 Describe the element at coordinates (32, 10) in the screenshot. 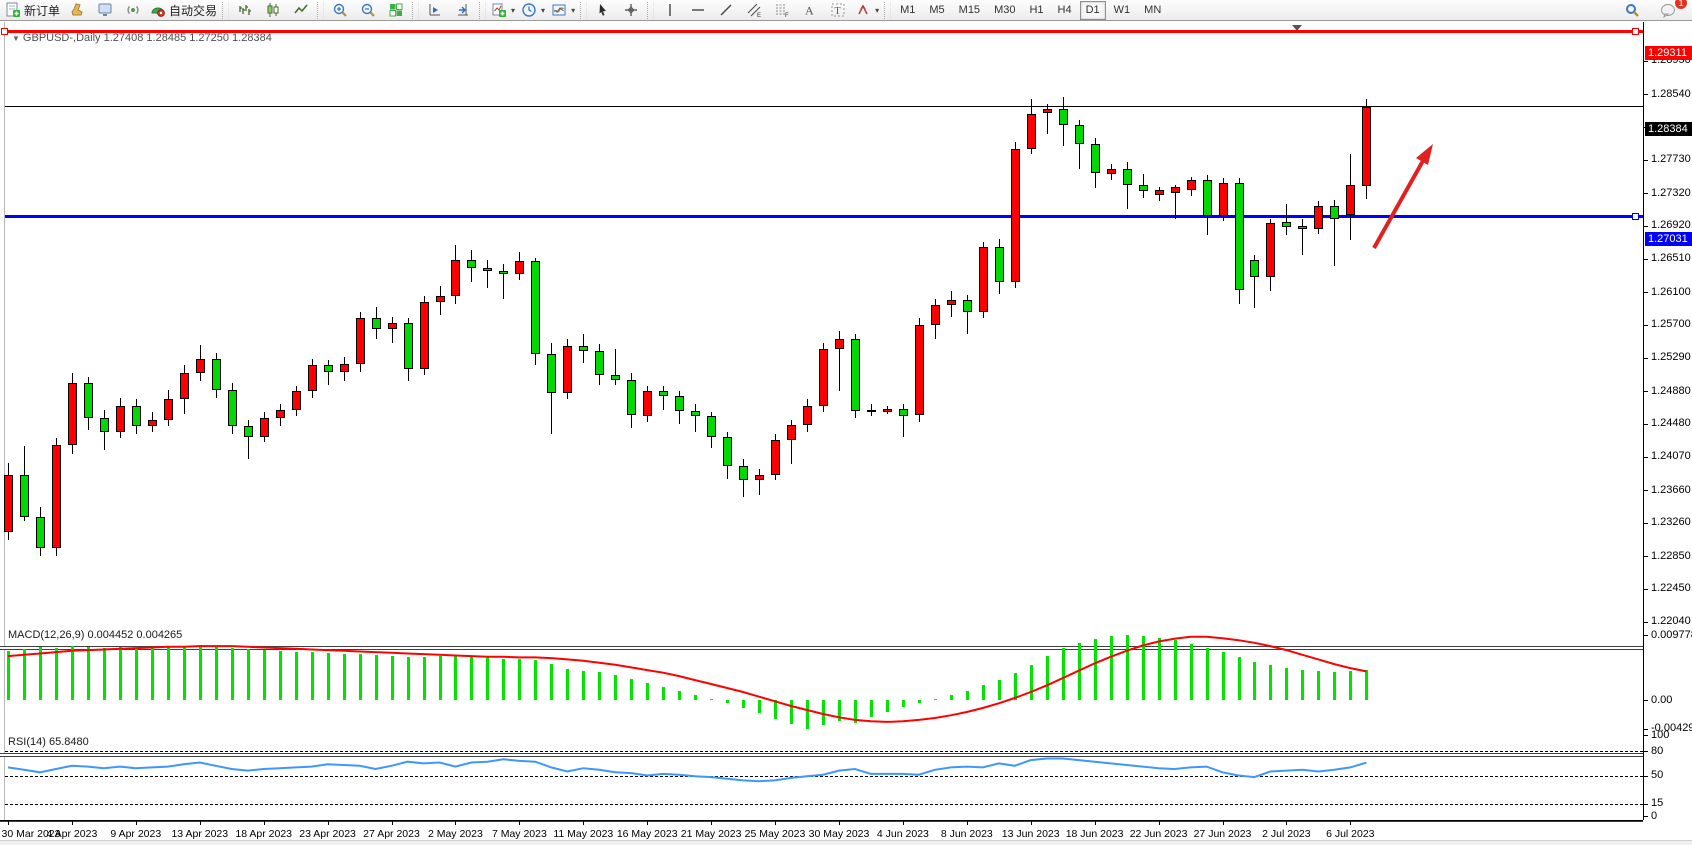

I see `new-order-button: 新订单` at that location.